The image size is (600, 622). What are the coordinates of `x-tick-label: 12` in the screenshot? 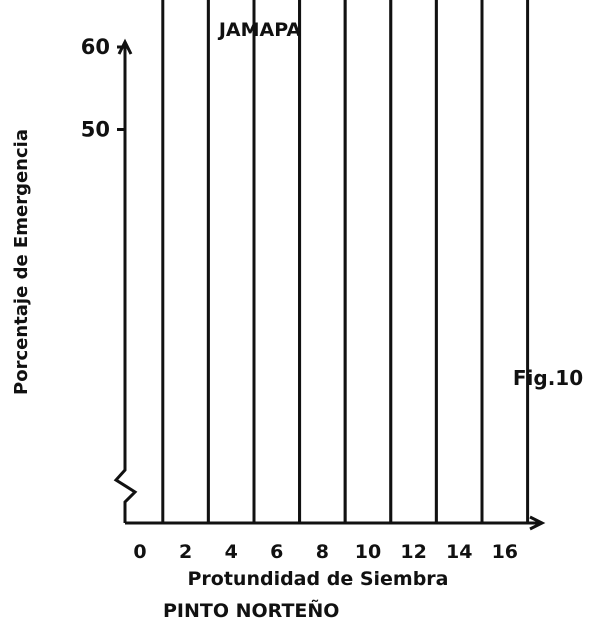 It's located at (413, 552).